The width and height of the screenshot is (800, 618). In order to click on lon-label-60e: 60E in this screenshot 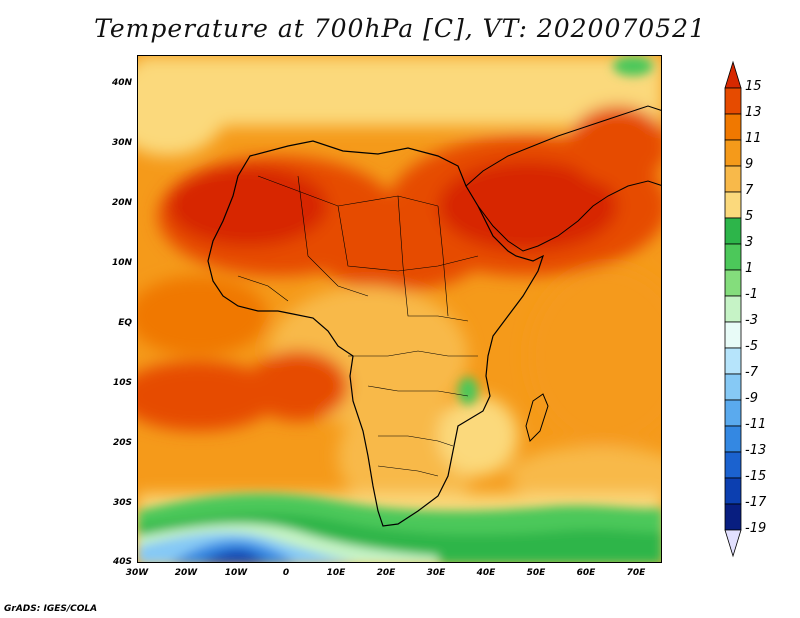, I will do `click(586, 573)`.